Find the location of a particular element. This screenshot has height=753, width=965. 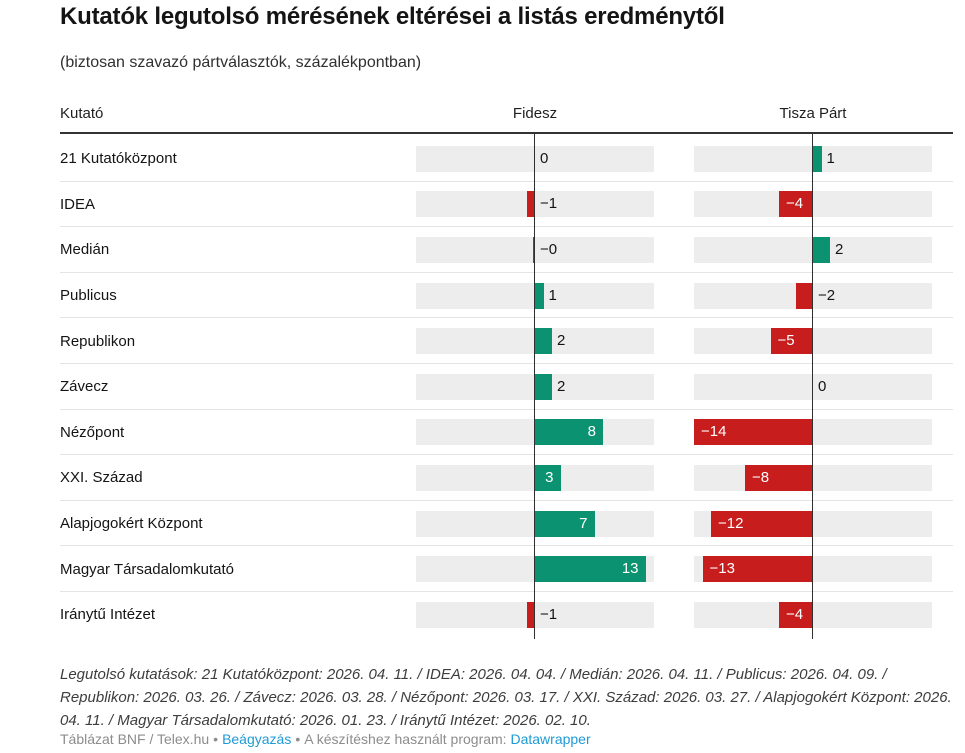

row-label-pollster: Závecz is located at coordinates (84, 387).